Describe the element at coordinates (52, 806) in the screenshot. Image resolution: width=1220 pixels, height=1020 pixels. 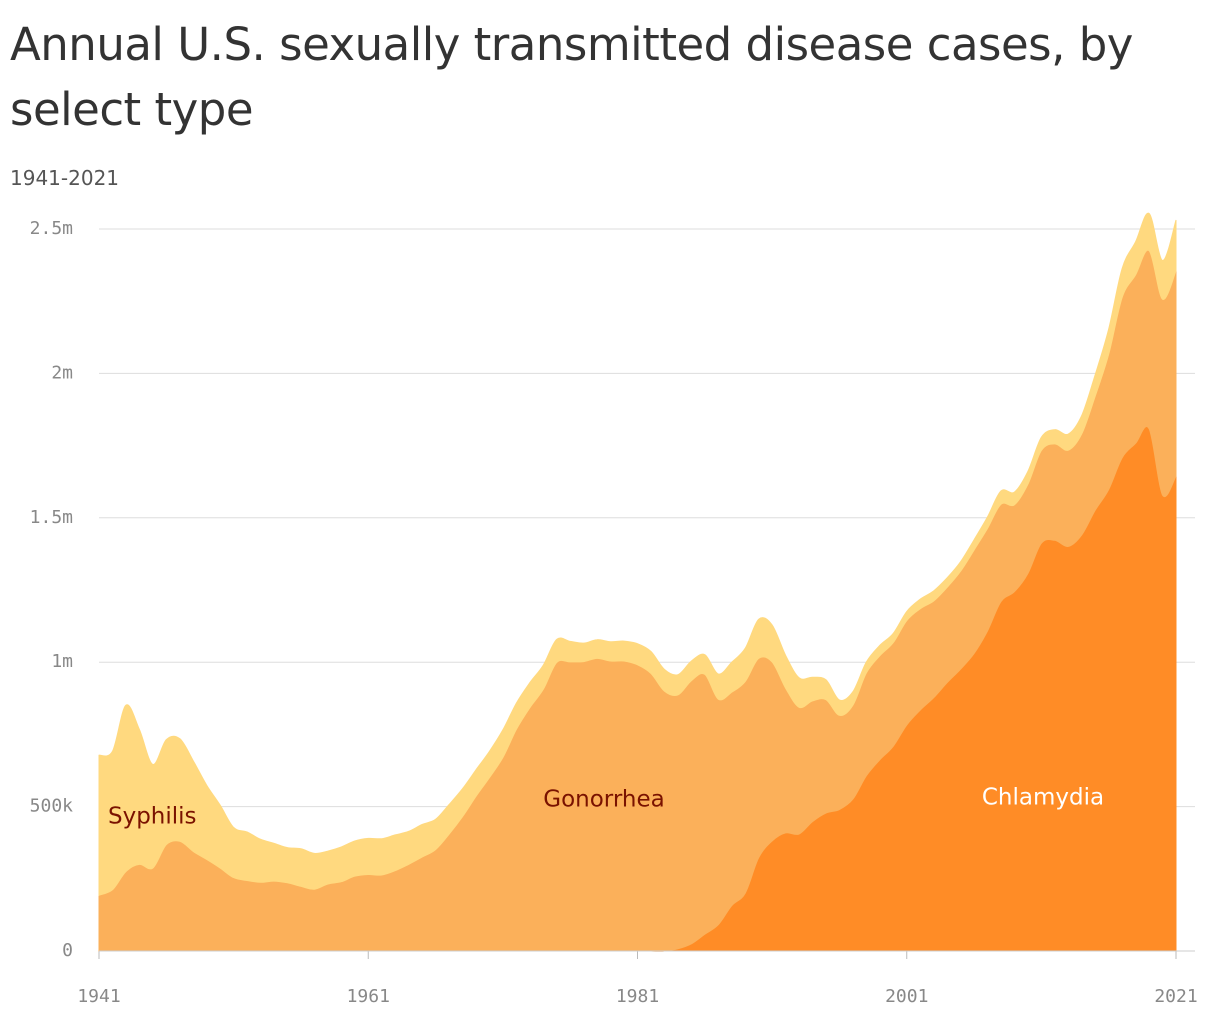
I see `y-tick-label: 500k` at that location.